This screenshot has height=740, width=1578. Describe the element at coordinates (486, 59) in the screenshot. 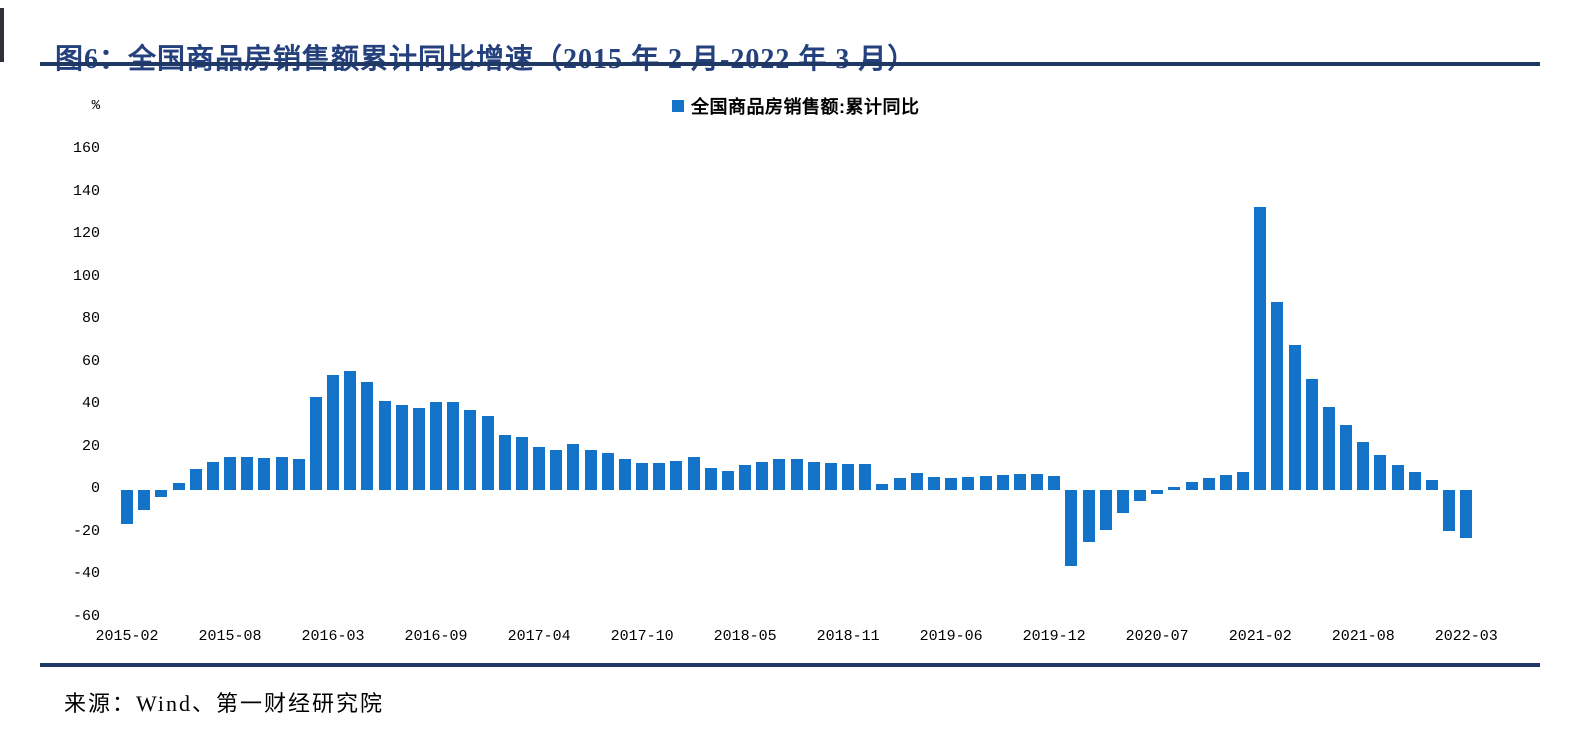

I see `figure-title: 图6：全国商品房销售额累计同比增速（2015 年 2 月-2022 年 3 月）` at that location.